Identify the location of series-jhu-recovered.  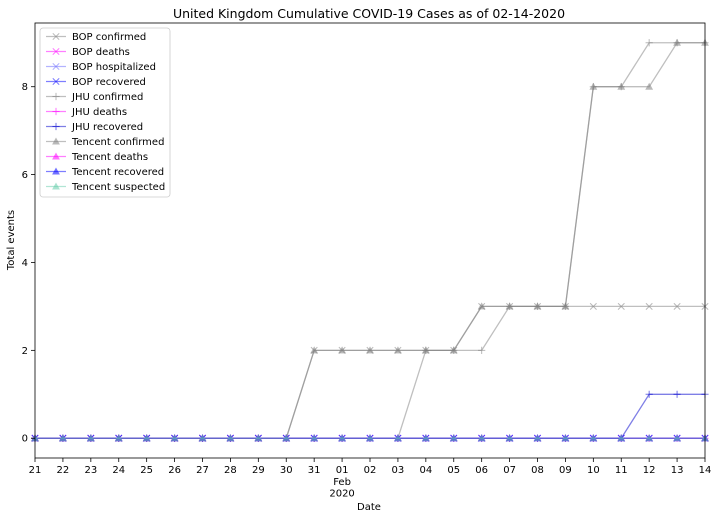
(370, 416).